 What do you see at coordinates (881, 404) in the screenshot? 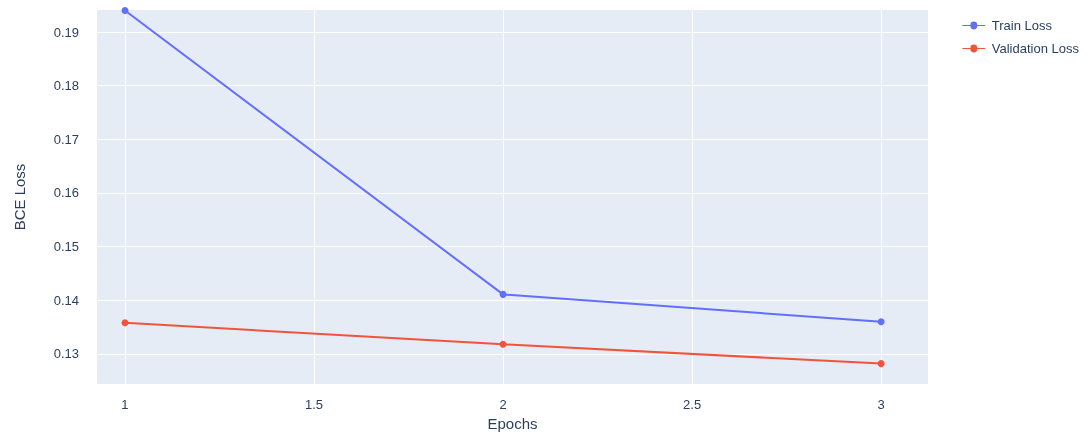
I see `x-tick-label: 3` at bounding box center [881, 404].